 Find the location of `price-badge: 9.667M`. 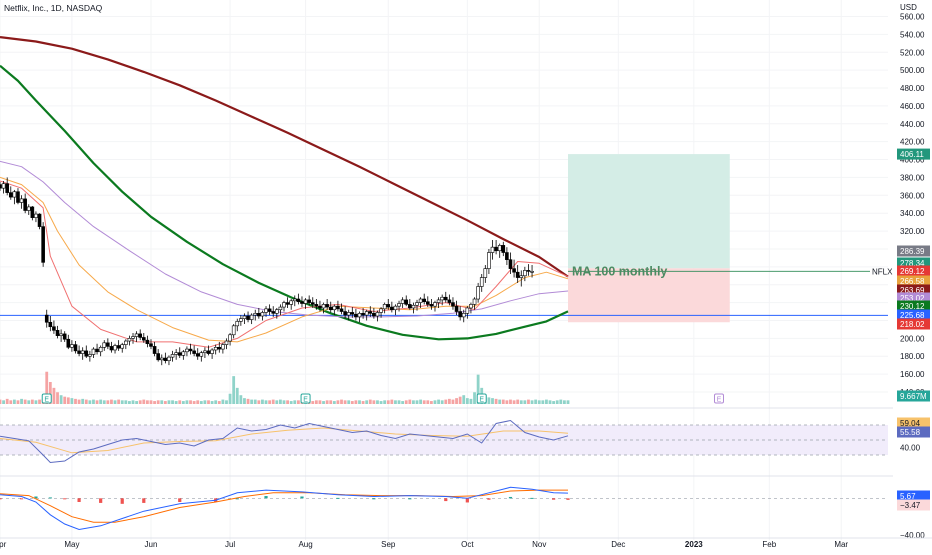

price-badge: 9.667M is located at coordinates (913, 396).